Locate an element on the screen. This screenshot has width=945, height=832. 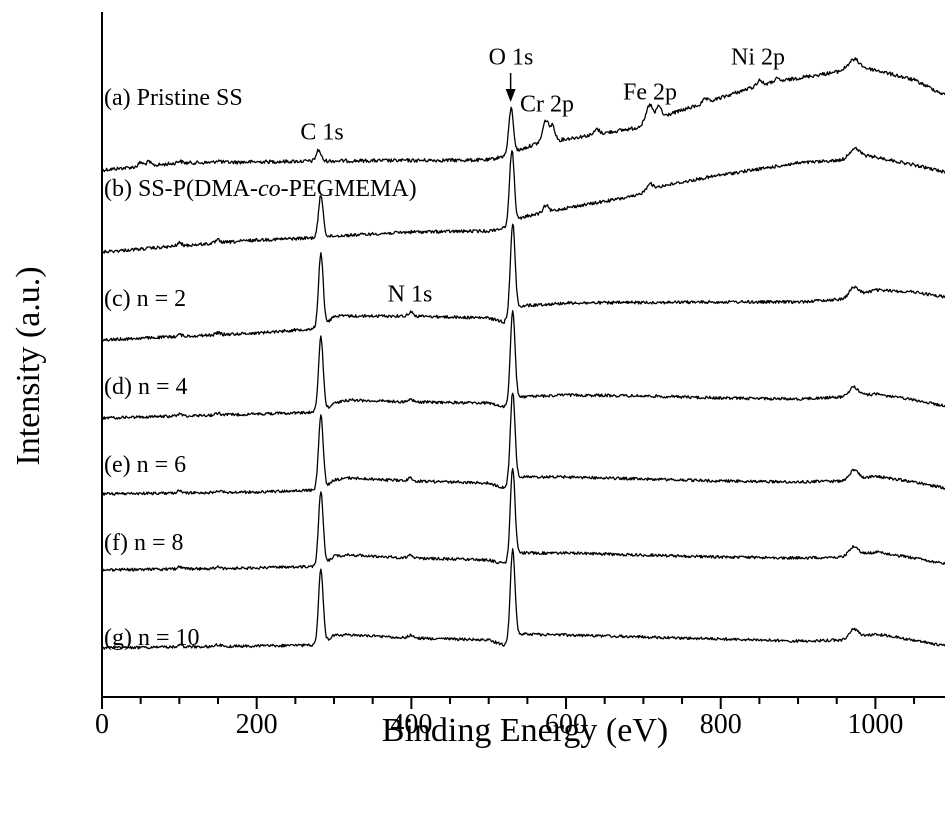
series-label-c: (c) n = 2 is located at coordinates (145, 299).